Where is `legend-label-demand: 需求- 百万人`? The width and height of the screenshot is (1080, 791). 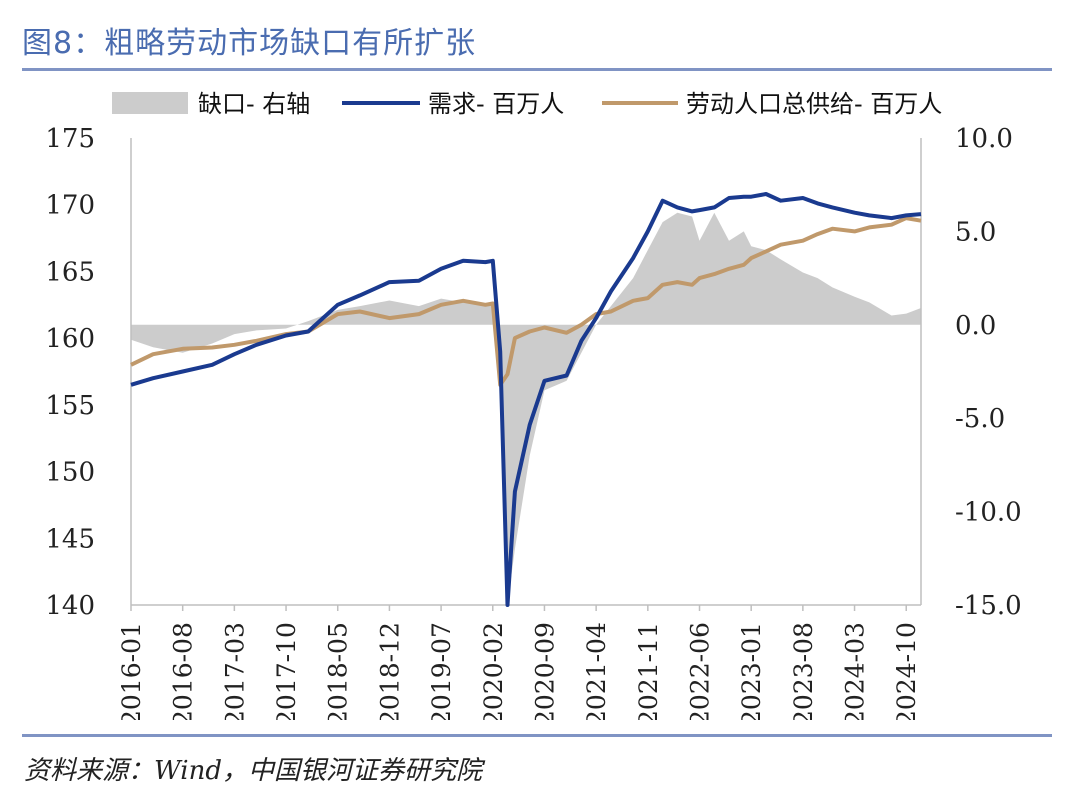
legend-label-demand: 需求- 百万人 is located at coordinates (496, 104).